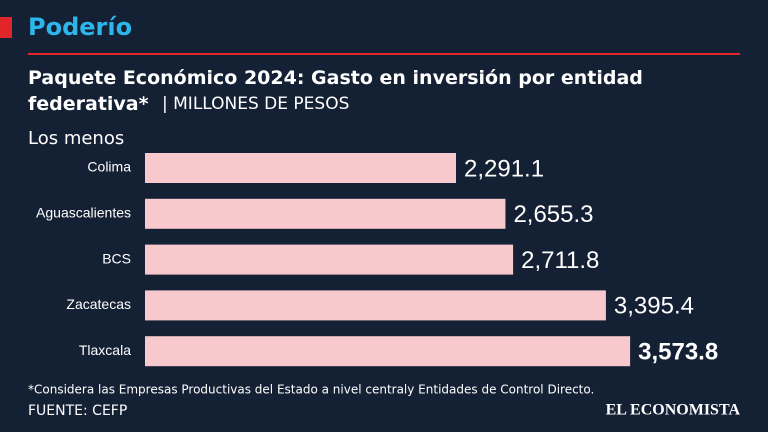  Describe the element at coordinates (678, 352) in the screenshot. I see `value-label: 3,573.8` at that location.